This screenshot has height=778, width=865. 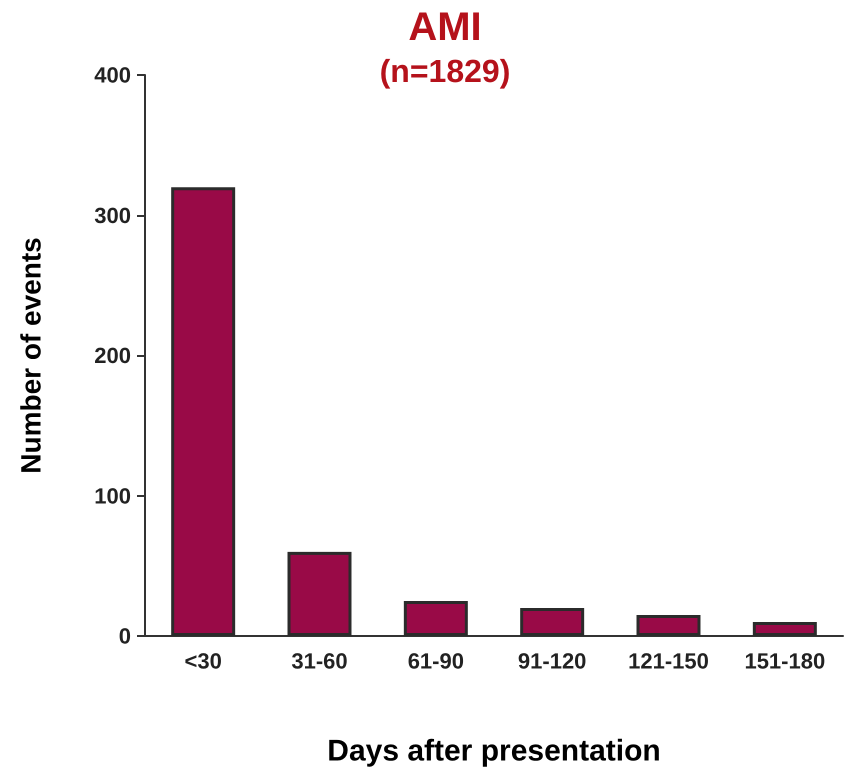 I want to click on x-tick-label: 121-150, so click(x=668, y=661).